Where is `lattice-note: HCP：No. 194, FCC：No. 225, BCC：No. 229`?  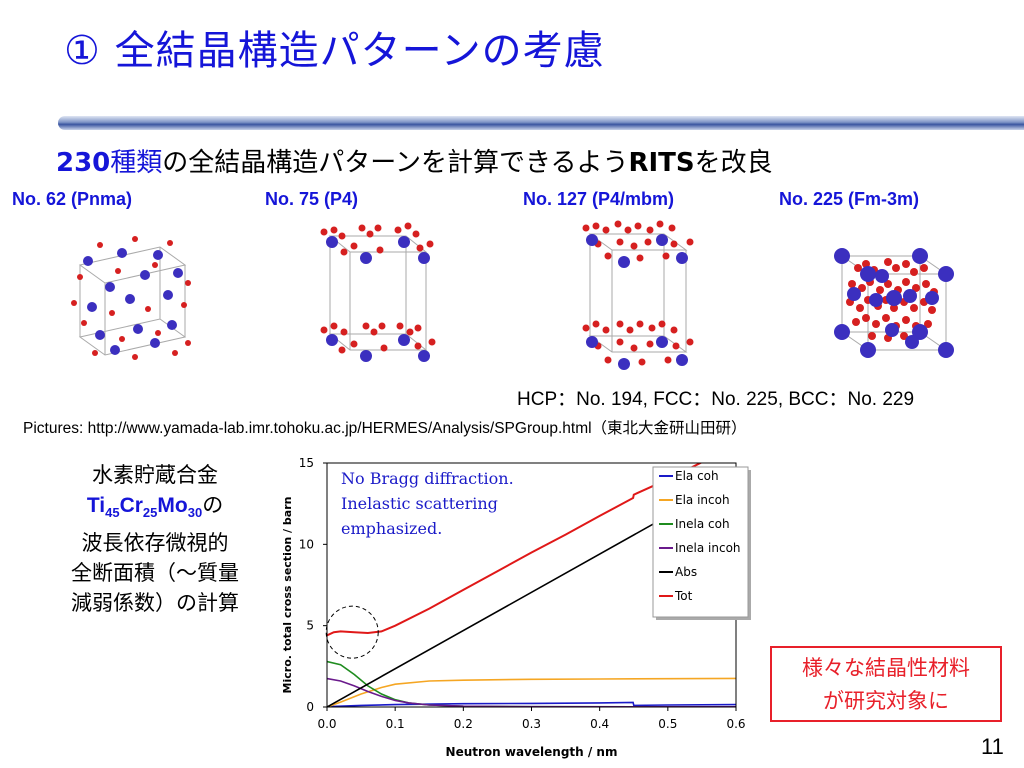 lattice-note: HCP：No. 194, FCC：No. 225, BCC：No. 229 is located at coordinates (716, 399).